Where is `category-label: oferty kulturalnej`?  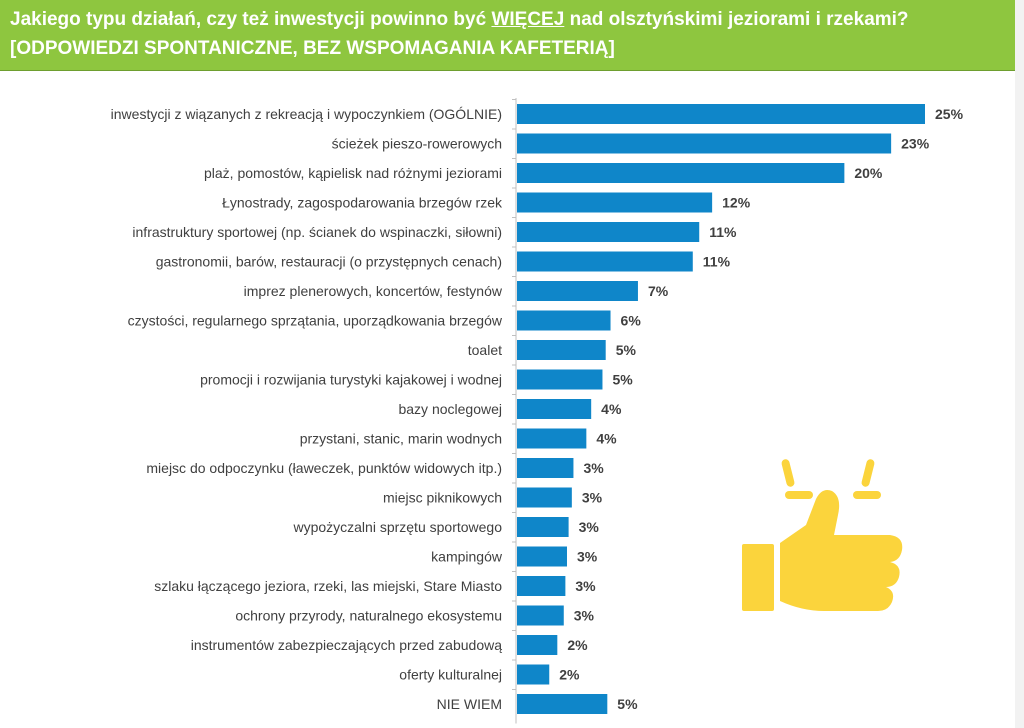
category-label: oferty kulturalnej is located at coordinates (450, 675).